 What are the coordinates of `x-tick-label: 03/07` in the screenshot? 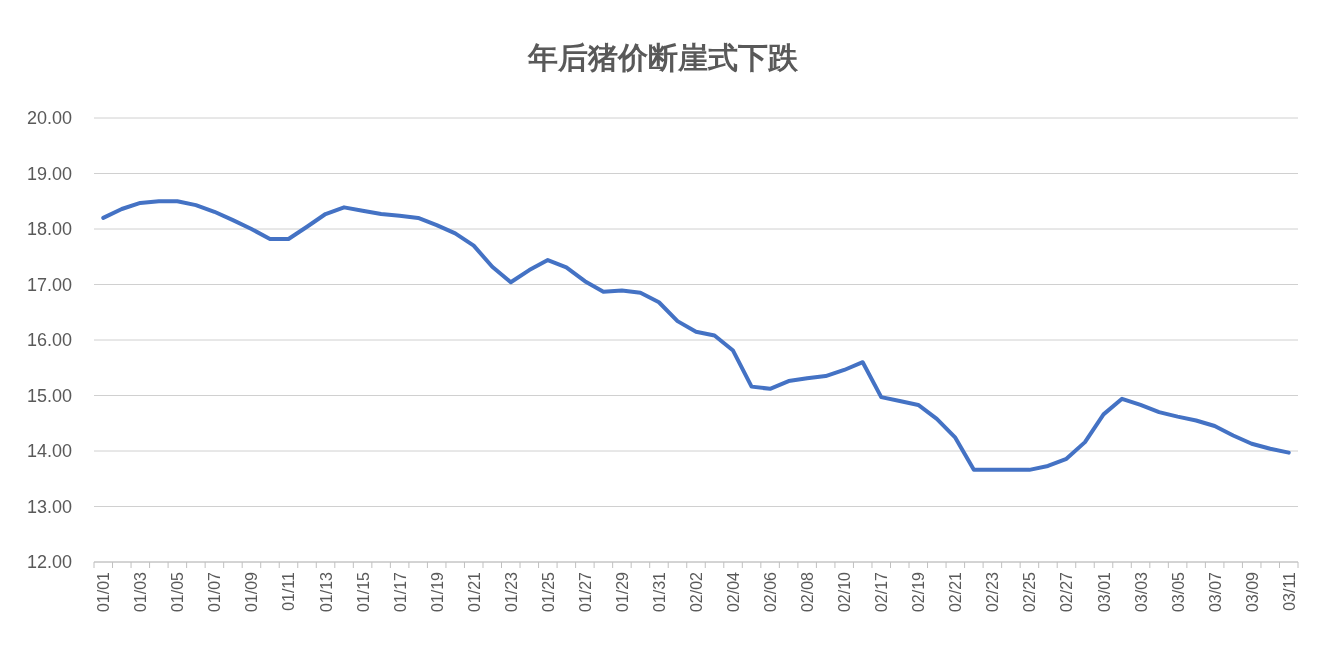 It's located at (1215, 592).